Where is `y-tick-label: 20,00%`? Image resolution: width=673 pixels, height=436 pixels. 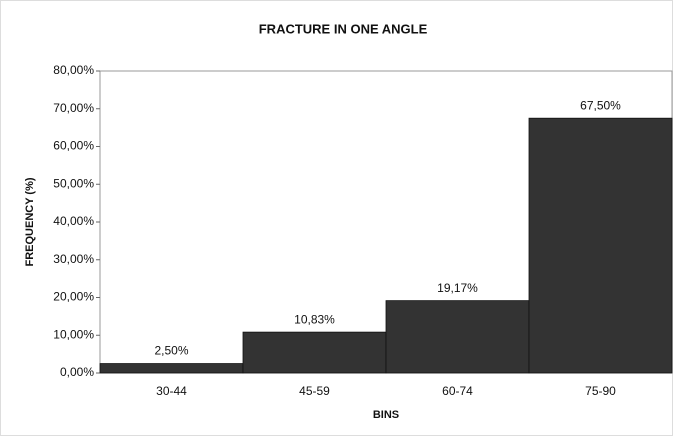
y-tick-label: 20,00% is located at coordinates (73, 297).